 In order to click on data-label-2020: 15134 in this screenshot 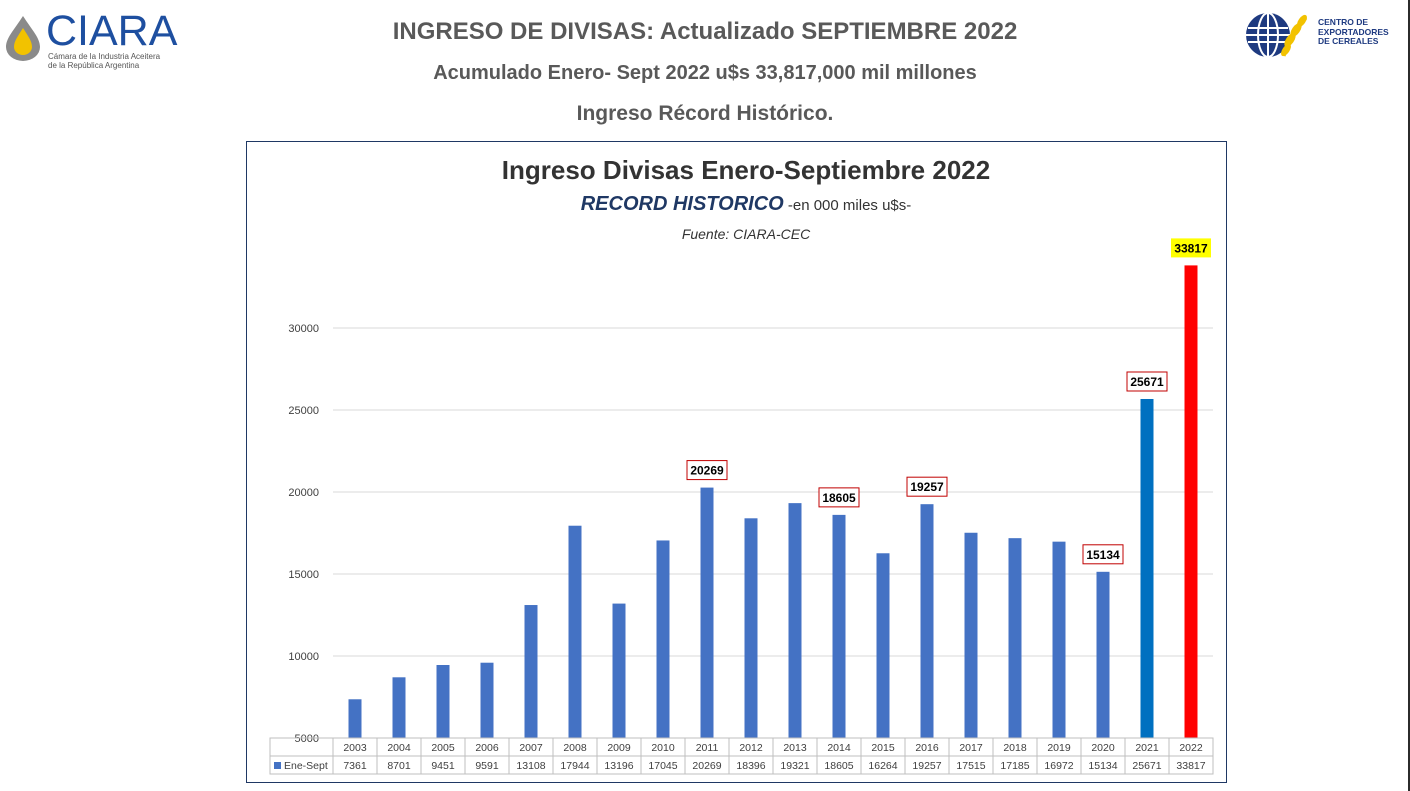, I will do `click(1103, 555)`.